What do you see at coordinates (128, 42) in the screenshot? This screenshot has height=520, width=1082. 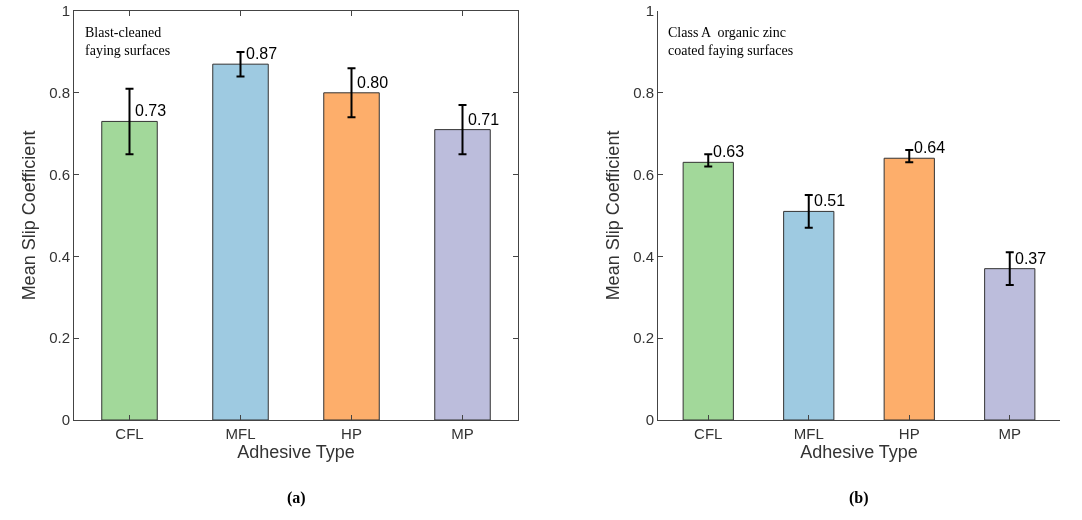 I see `annotation: Blast-cleaned faying surfaces` at bounding box center [128, 42].